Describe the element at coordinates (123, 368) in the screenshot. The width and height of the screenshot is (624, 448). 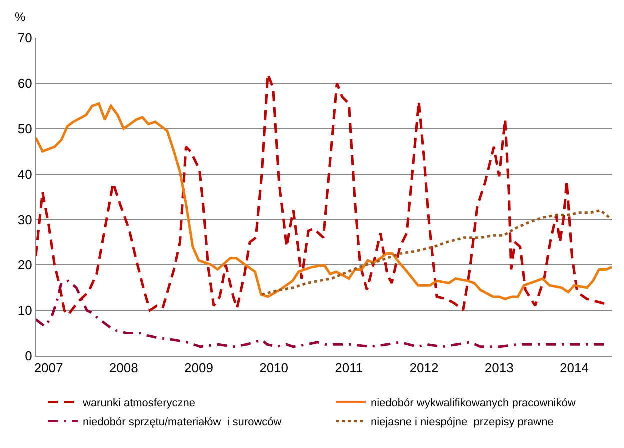
I see `x-tick-label: 2008` at that location.